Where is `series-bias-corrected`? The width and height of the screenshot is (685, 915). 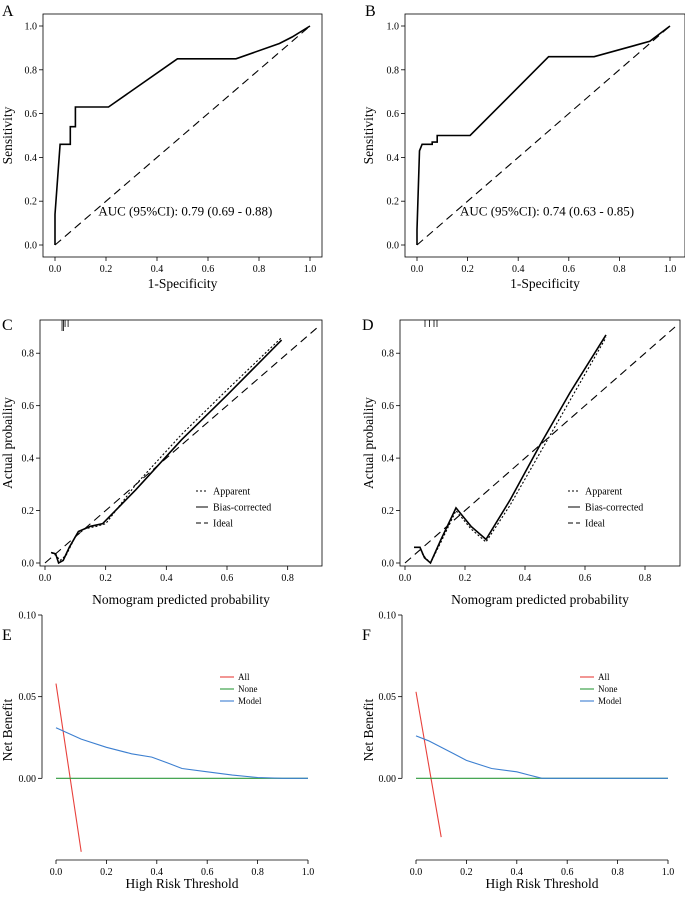 series-bias-corrected is located at coordinates (510, 449).